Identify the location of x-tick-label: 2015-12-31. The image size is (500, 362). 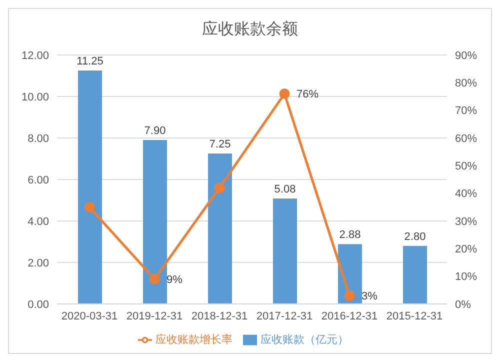
(414, 316).